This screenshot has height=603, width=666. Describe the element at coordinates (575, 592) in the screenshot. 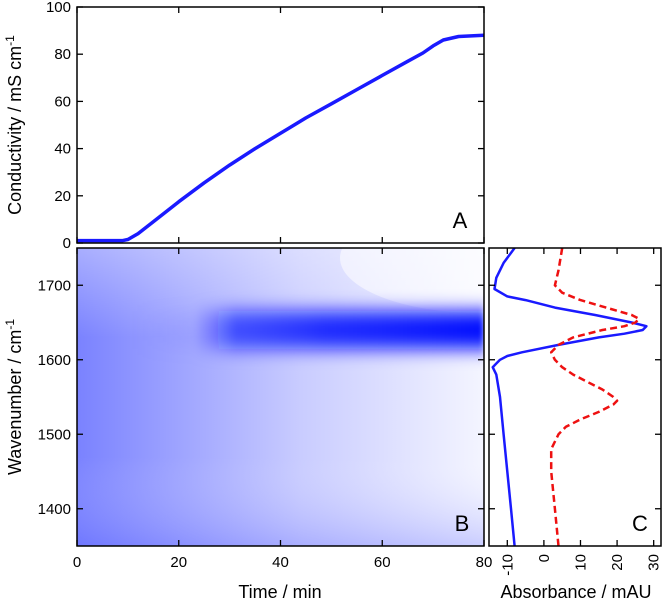

I see `panel-c-xlabel: Absorbance / mAU` at that location.